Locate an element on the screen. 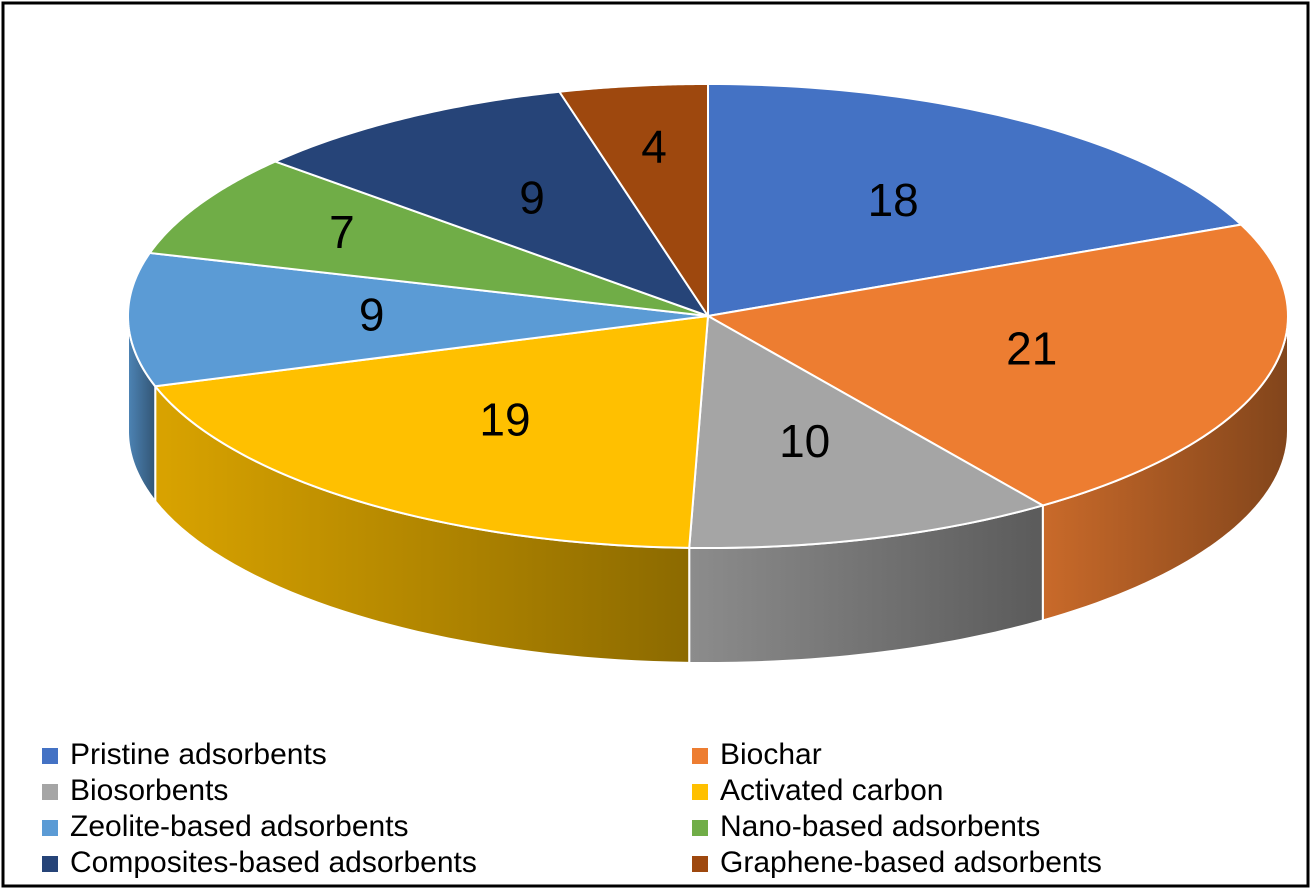 This screenshot has height=889, width=1311. legend-label: Zeolite-based adsorbents is located at coordinates (239, 826).